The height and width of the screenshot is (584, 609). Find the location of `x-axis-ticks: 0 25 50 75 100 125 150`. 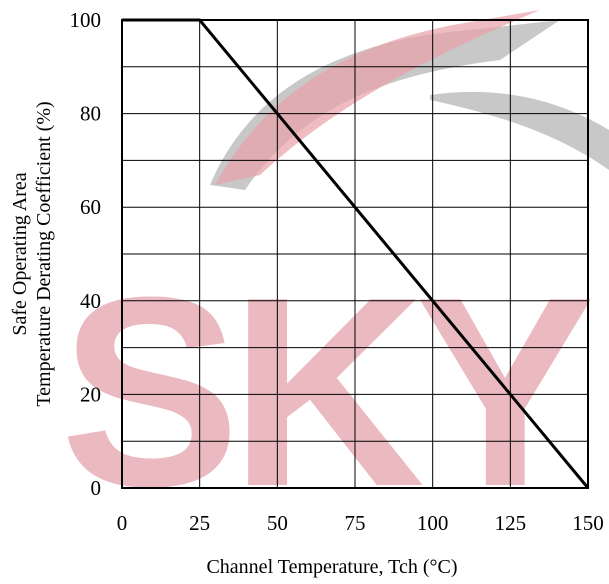

x-axis-ticks: 0 25 50 75 100 125 150 is located at coordinates (360, 523).